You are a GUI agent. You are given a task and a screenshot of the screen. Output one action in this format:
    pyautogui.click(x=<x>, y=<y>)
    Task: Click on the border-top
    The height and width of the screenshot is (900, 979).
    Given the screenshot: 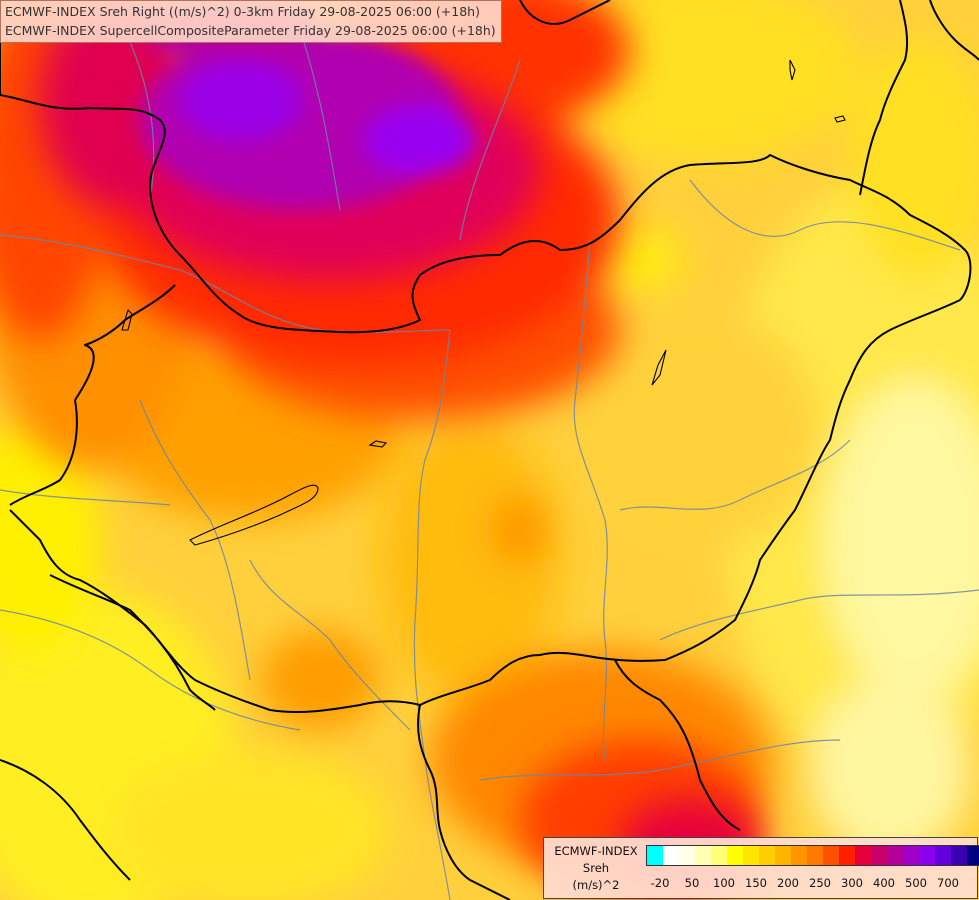 What is the action you would take?
    pyautogui.click(x=565, y=12)
    